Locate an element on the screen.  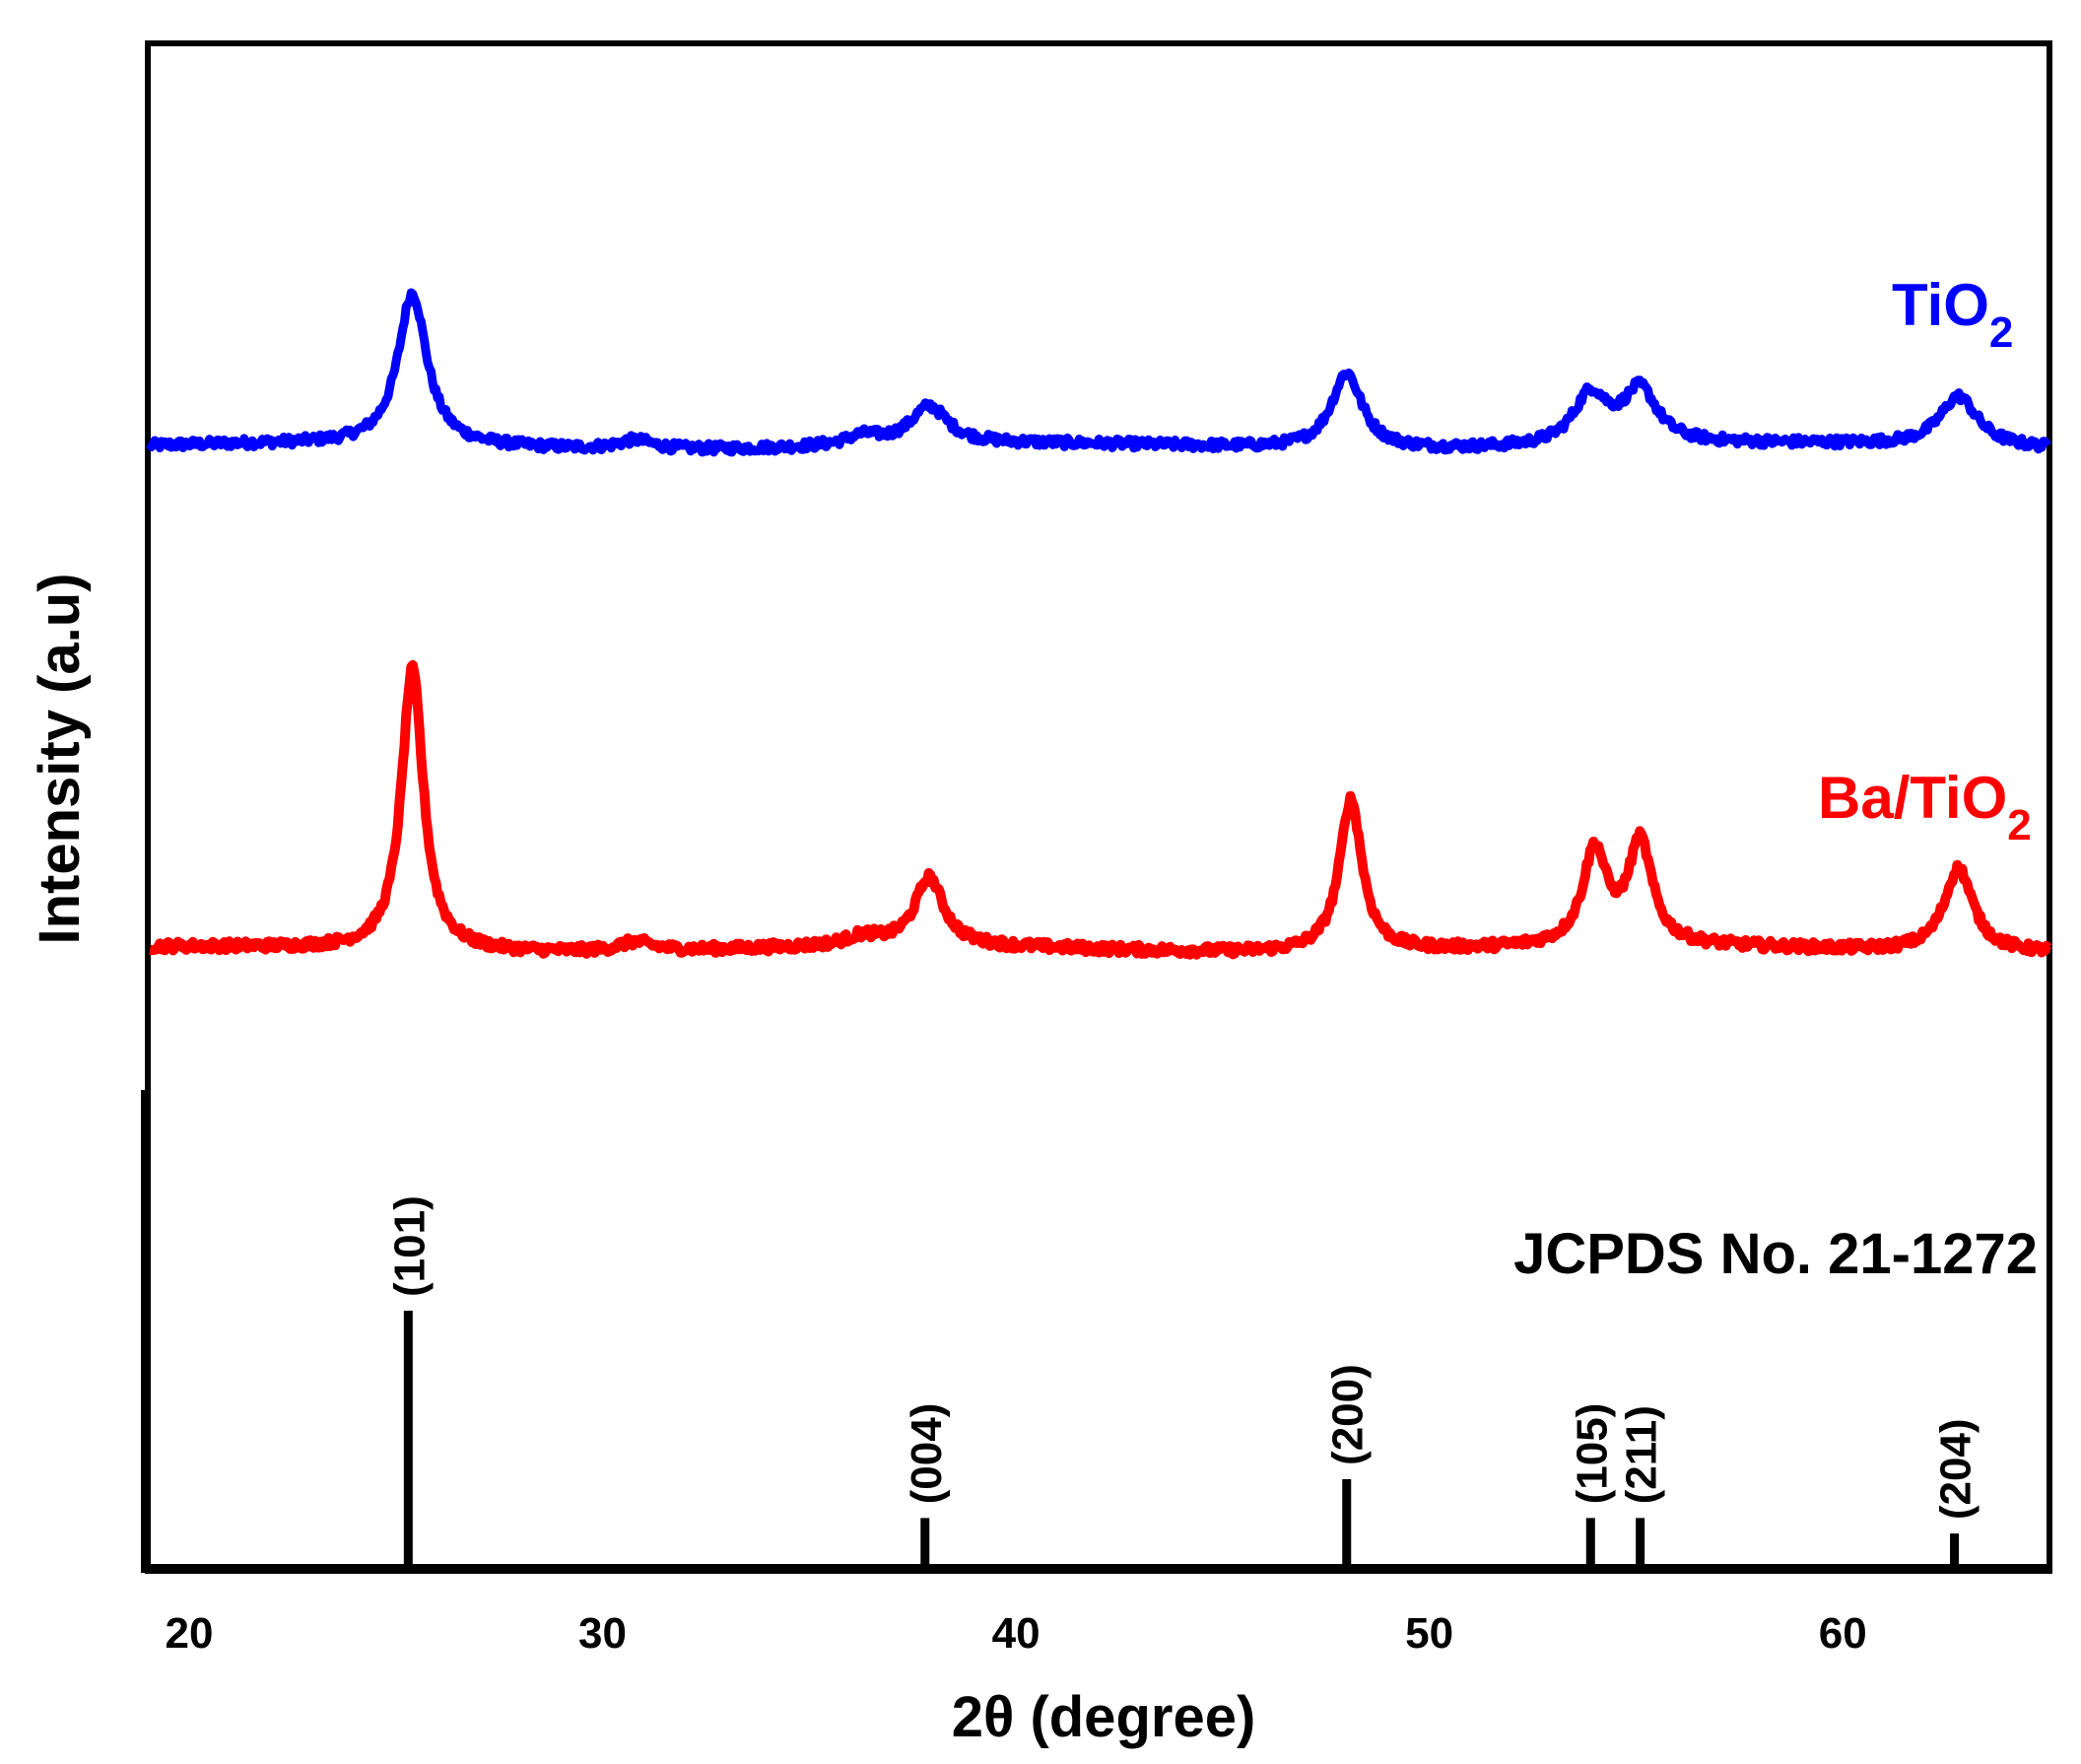
x-tick-label: 40 is located at coordinates (1016, 1633).